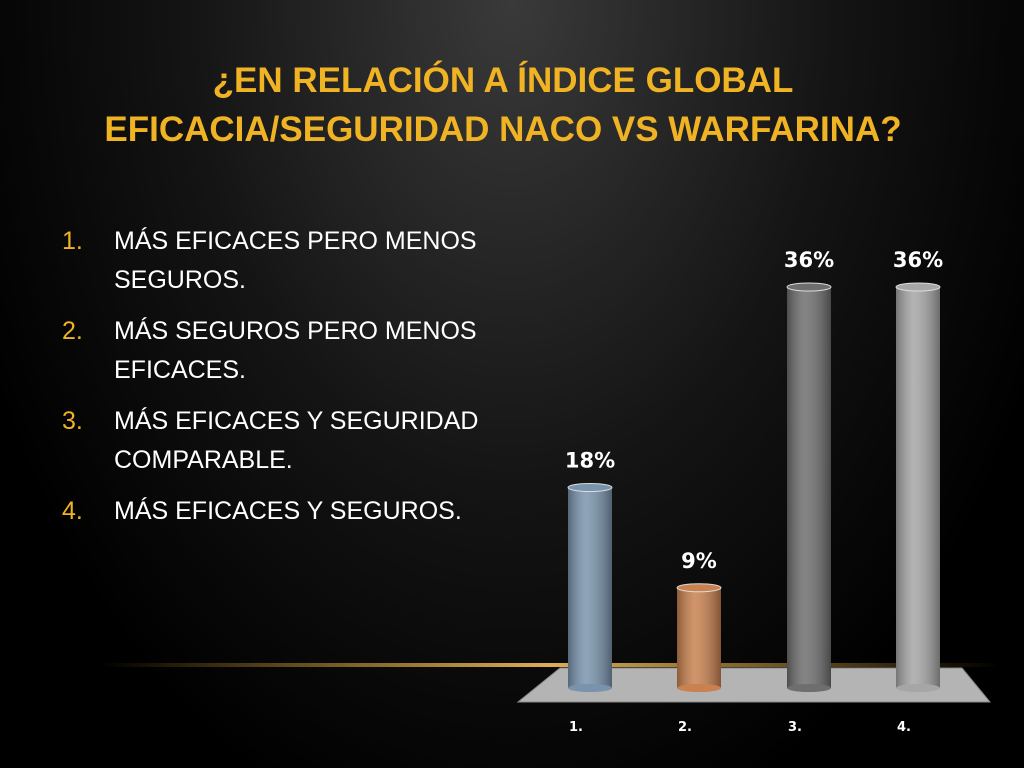 The width and height of the screenshot is (1024, 768). What do you see at coordinates (72, 241) in the screenshot?
I see `item-marker: 1.` at bounding box center [72, 241].